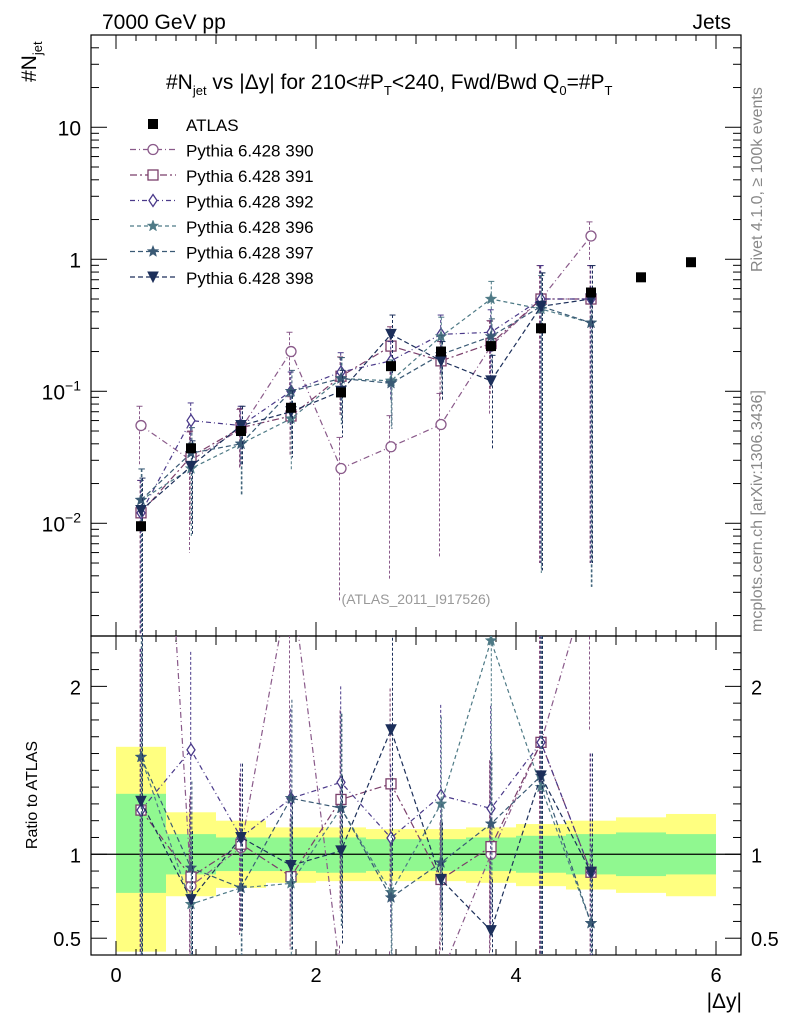 This screenshot has height=1024, width=786. I want to click on side-label-rivet: Rivet 4.1.0, ≥ 100k events, so click(757, 179).